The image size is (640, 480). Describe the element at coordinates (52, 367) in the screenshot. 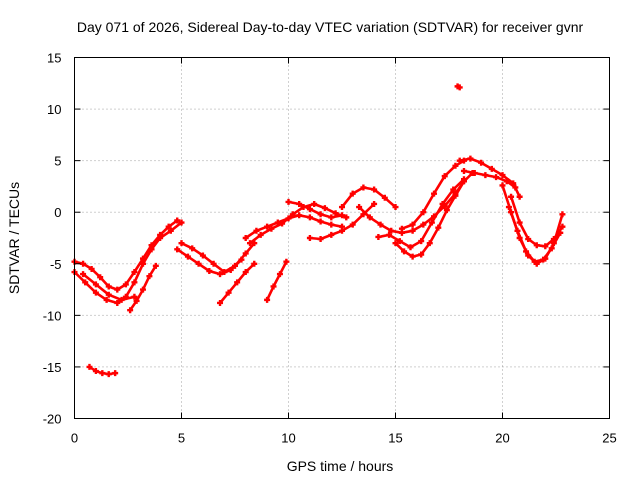

I see `y-tick-label: -15` at that location.